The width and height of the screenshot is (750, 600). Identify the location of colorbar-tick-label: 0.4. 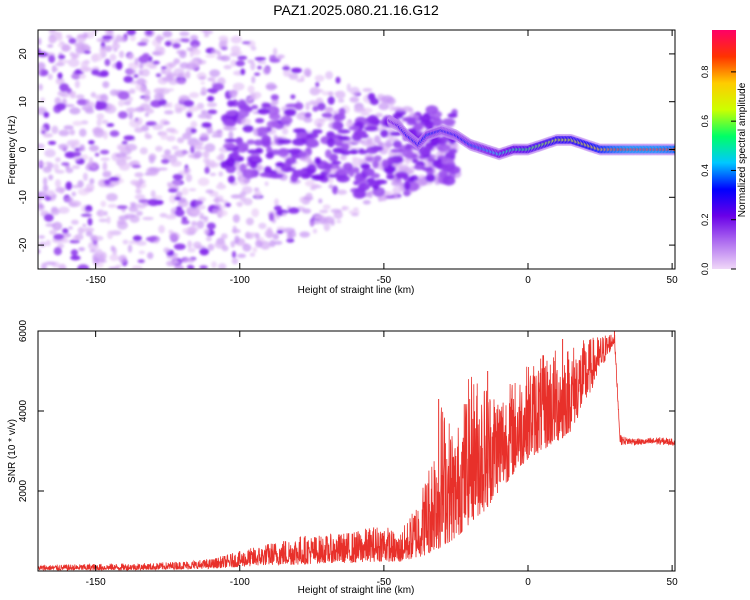
(705, 170).